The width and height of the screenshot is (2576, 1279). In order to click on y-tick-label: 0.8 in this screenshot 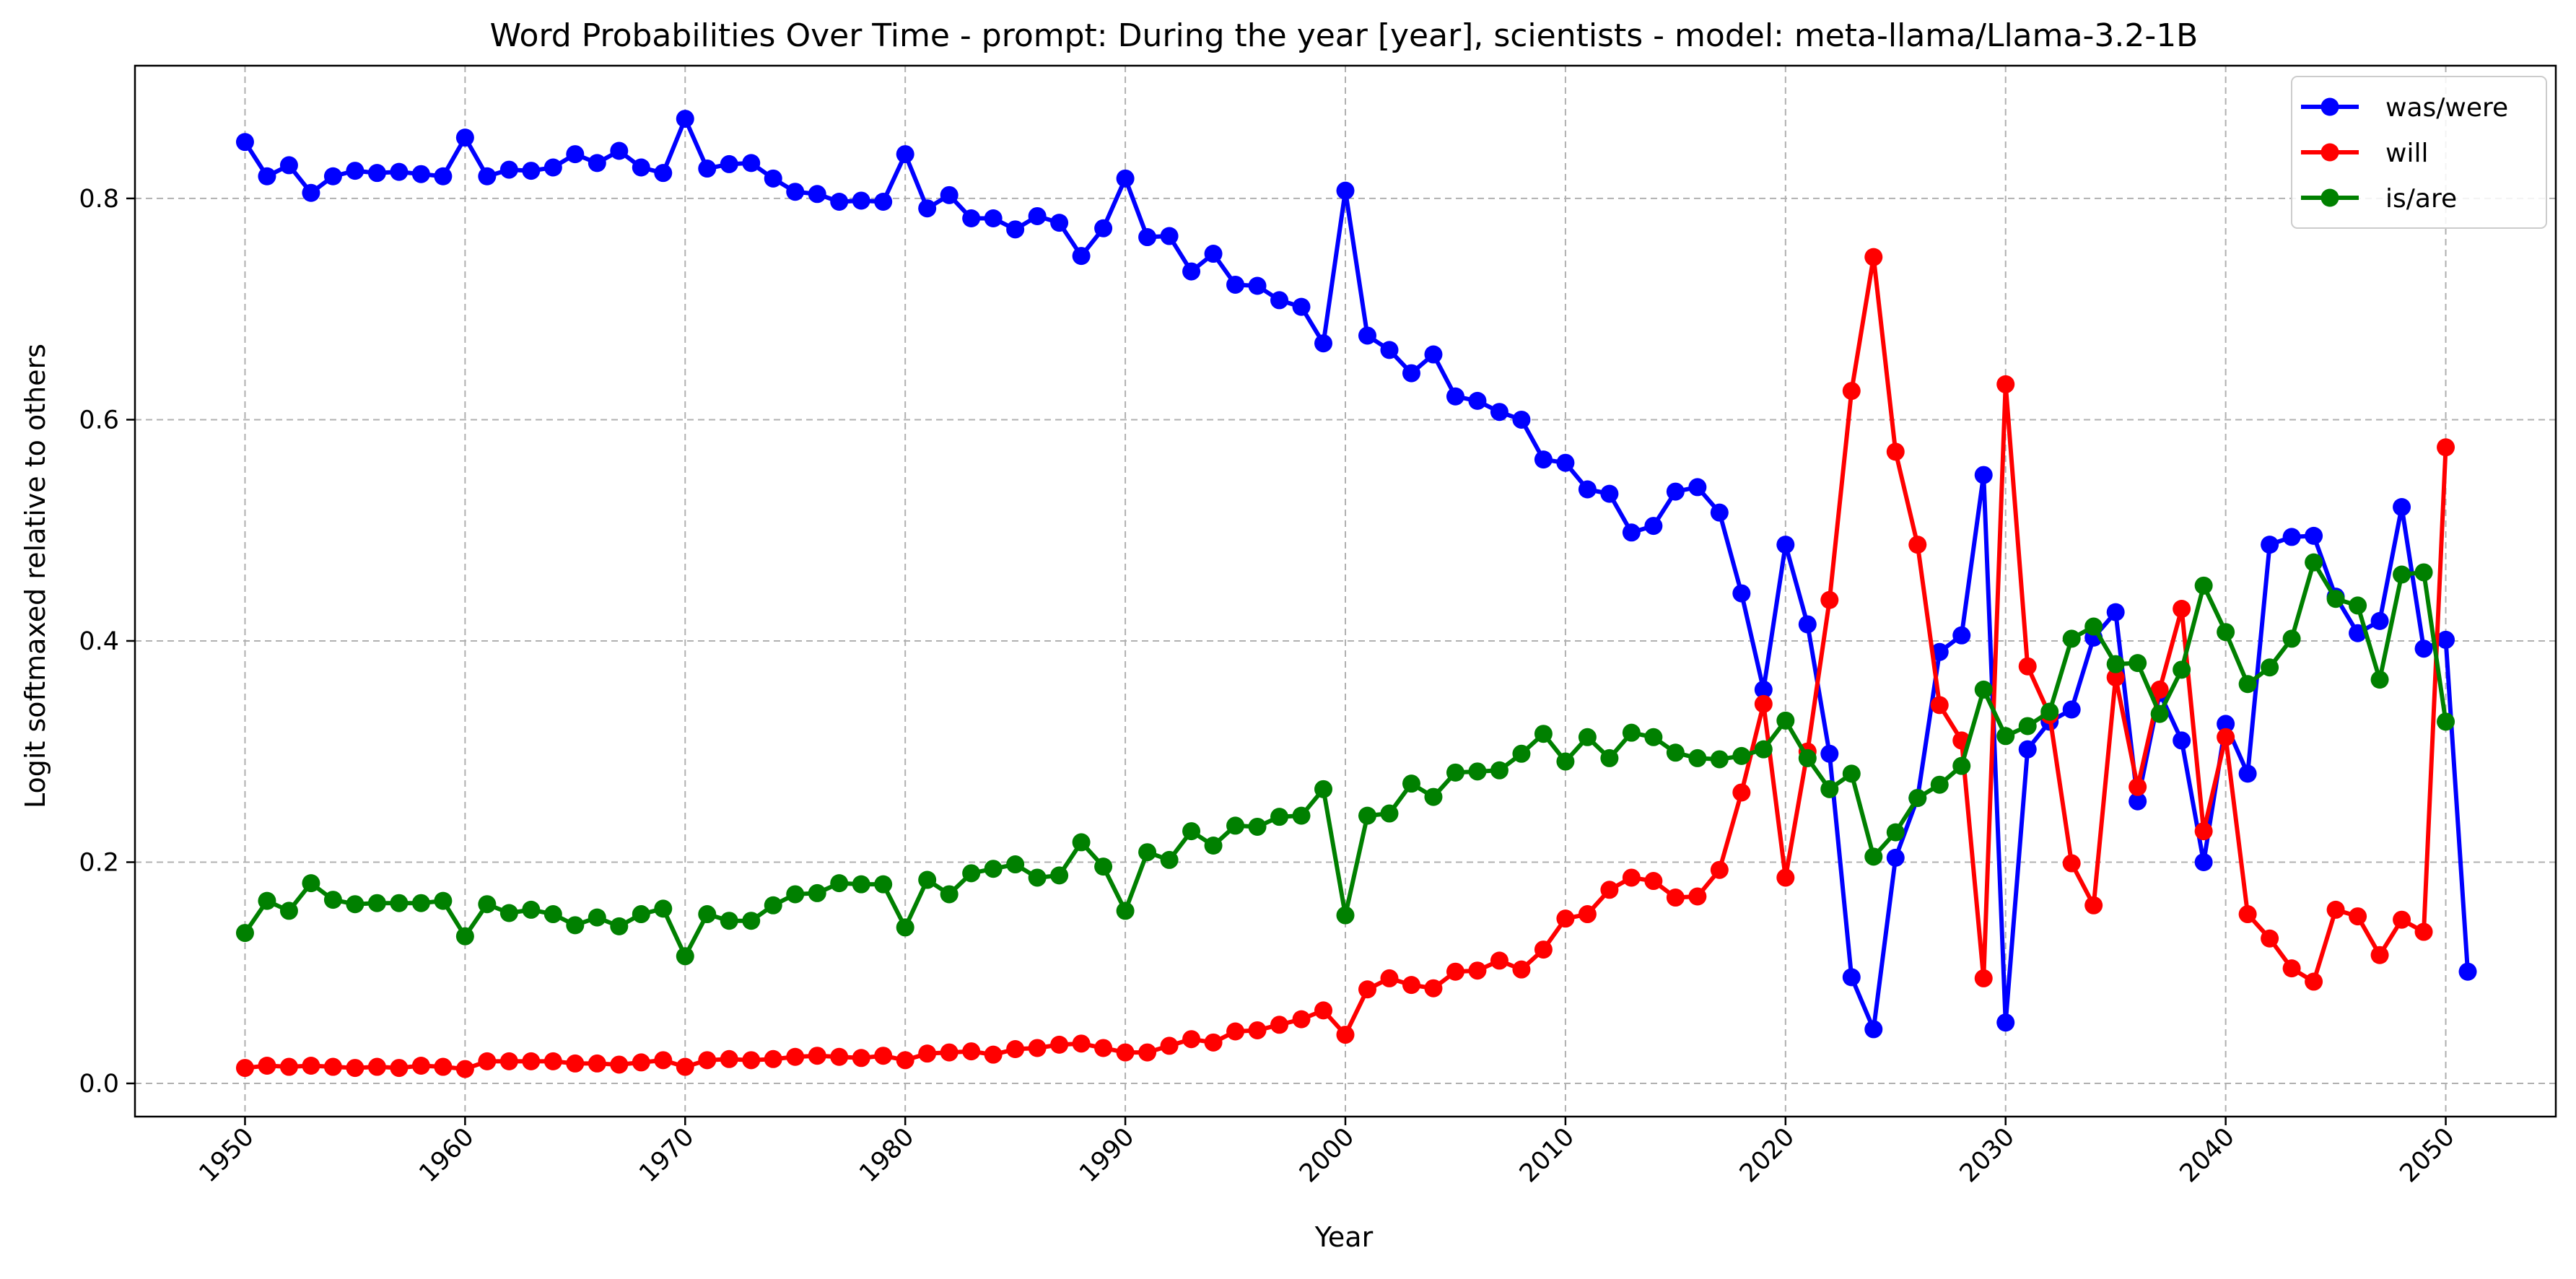, I will do `click(99, 199)`.